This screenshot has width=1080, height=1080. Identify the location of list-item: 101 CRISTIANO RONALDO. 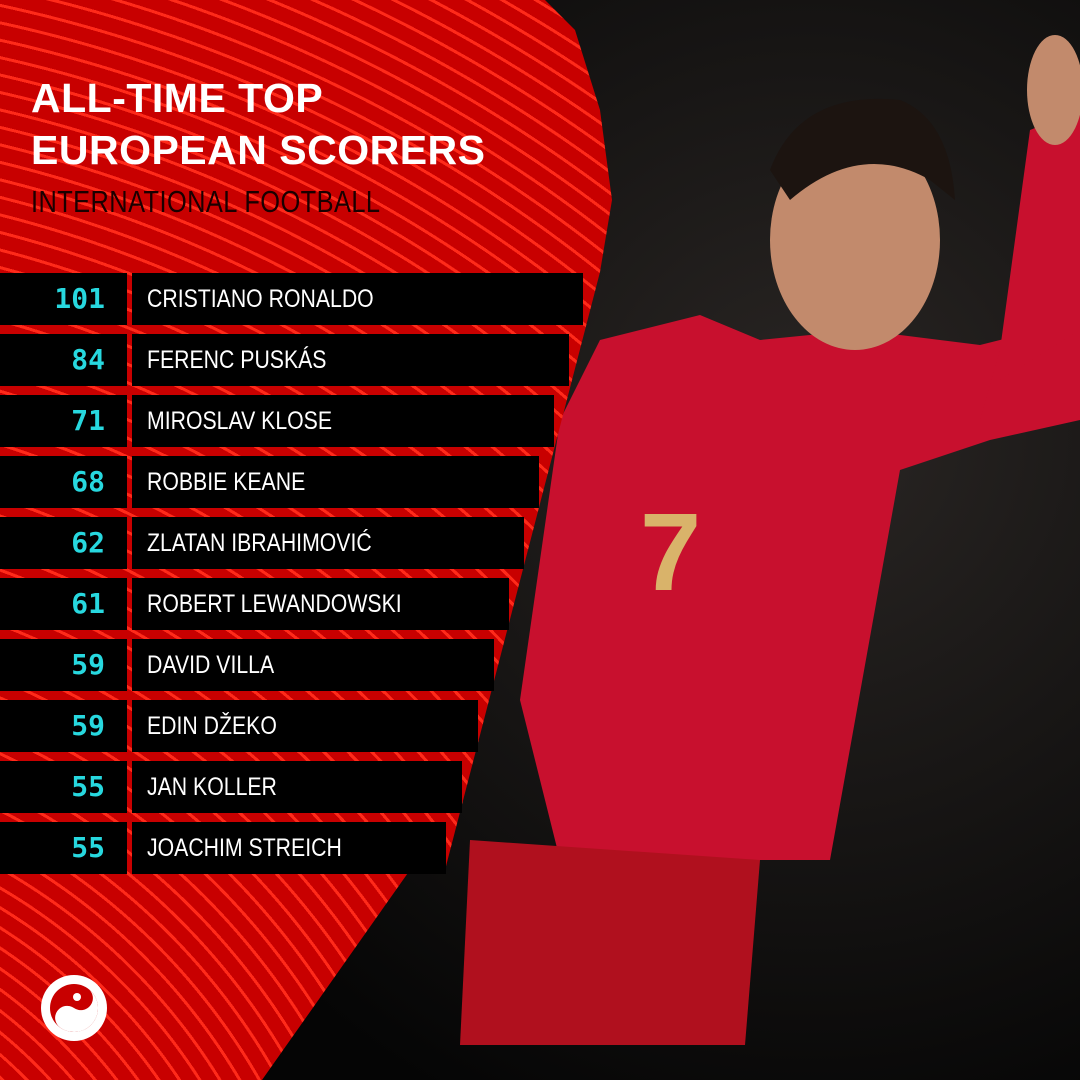
(291, 299).